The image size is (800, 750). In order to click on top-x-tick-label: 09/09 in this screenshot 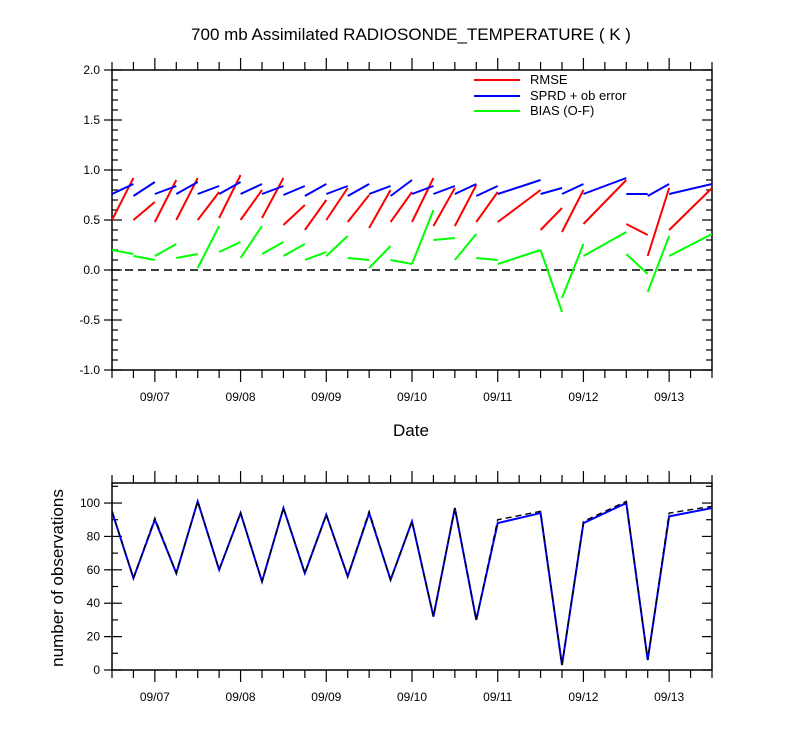, I will do `click(326, 397)`.